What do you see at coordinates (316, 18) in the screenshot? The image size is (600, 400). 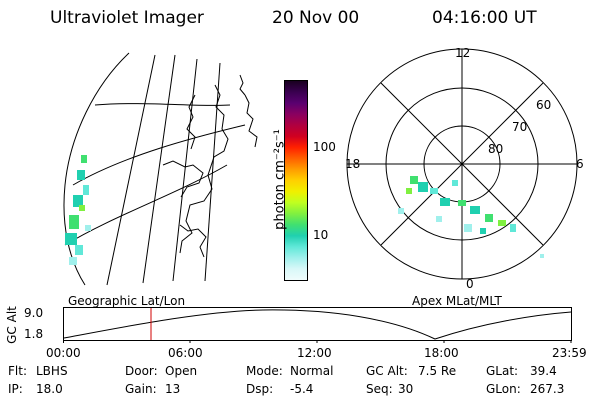 I see `date-label: 20 Nov 00` at bounding box center [316, 18].